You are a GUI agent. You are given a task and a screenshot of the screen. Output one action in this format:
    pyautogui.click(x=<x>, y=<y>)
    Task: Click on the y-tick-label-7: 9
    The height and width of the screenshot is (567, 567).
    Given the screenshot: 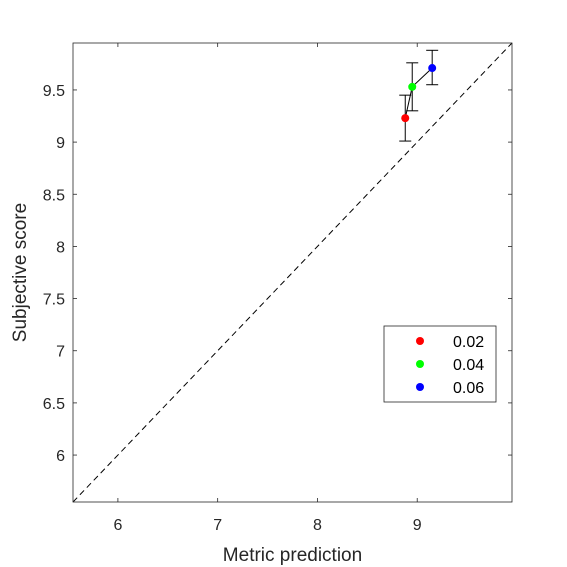 What is the action you would take?
    pyautogui.click(x=60, y=143)
    